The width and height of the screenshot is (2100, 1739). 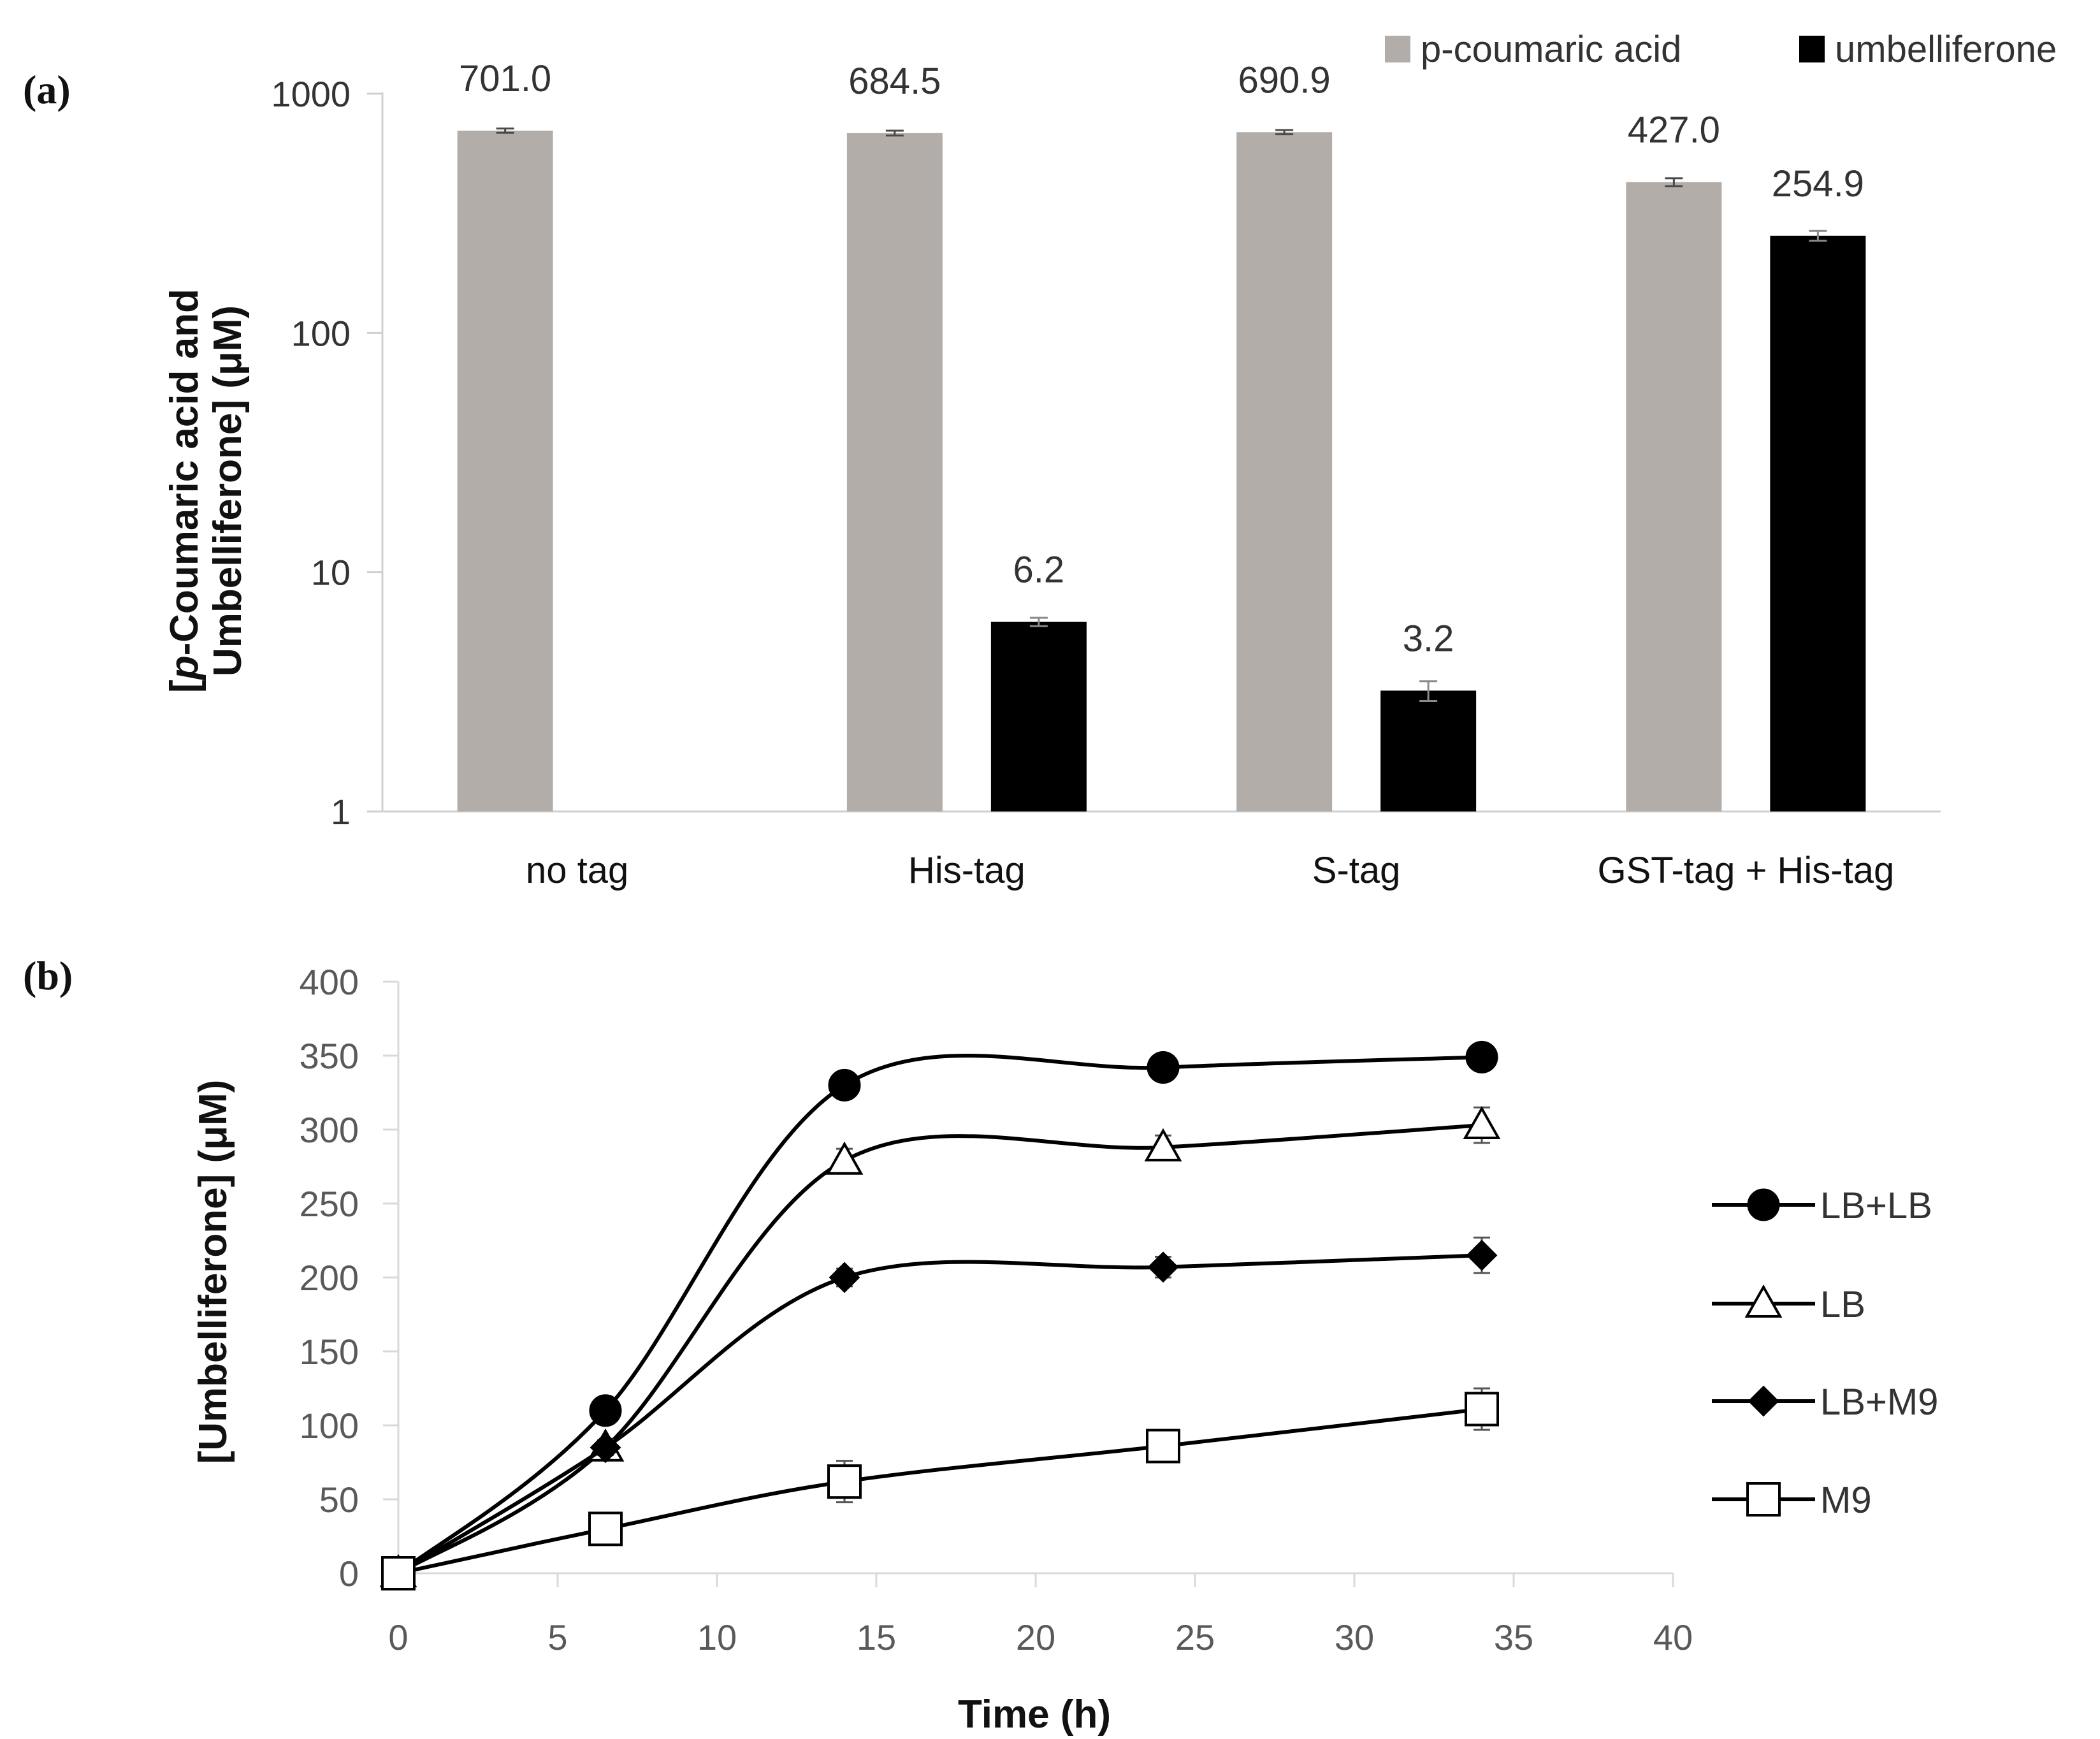 I want to click on panel-b-y-tick-label: 300, so click(x=329, y=1130).